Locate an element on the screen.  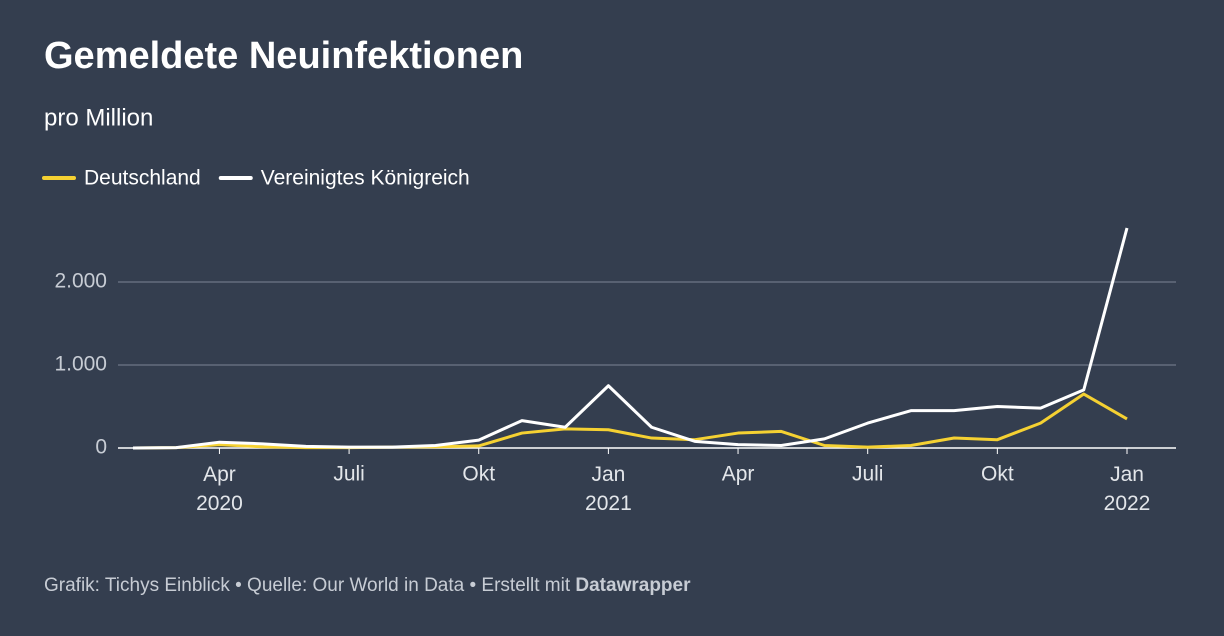
x-tick-label: Apr 2020 is located at coordinates (219, 489).